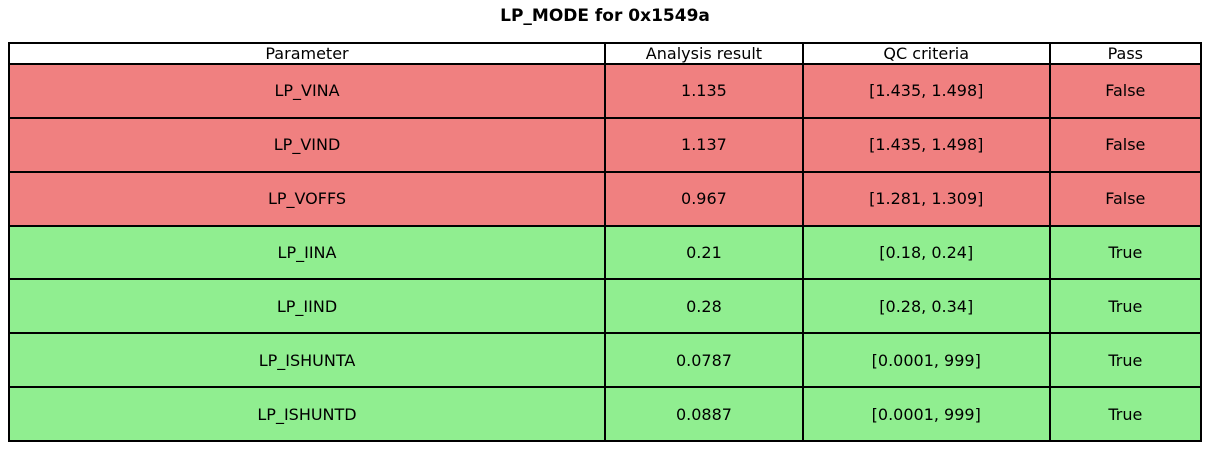  Describe the element at coordinates (307, 360) in the screenshot. I see `cell-parameter: LP_ISHUNTA` at that location.